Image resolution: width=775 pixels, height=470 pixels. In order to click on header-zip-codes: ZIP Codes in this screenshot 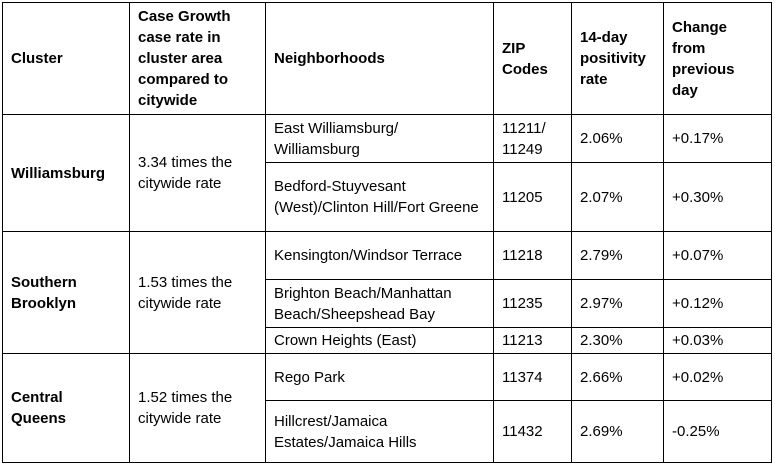, I will do `click(532, 58)`.